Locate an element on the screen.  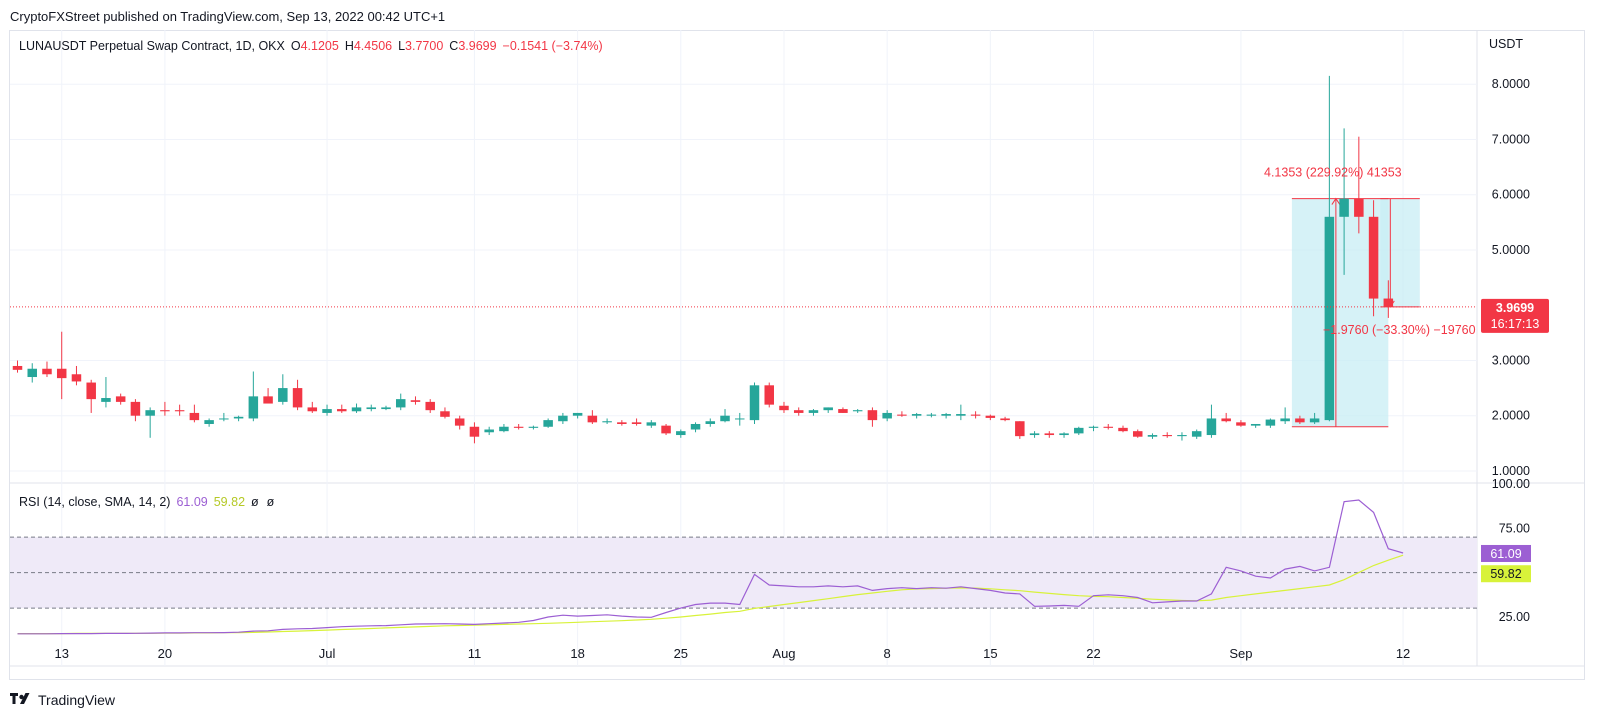
x-tick-label: 8 is located at coordinates (887, 653).